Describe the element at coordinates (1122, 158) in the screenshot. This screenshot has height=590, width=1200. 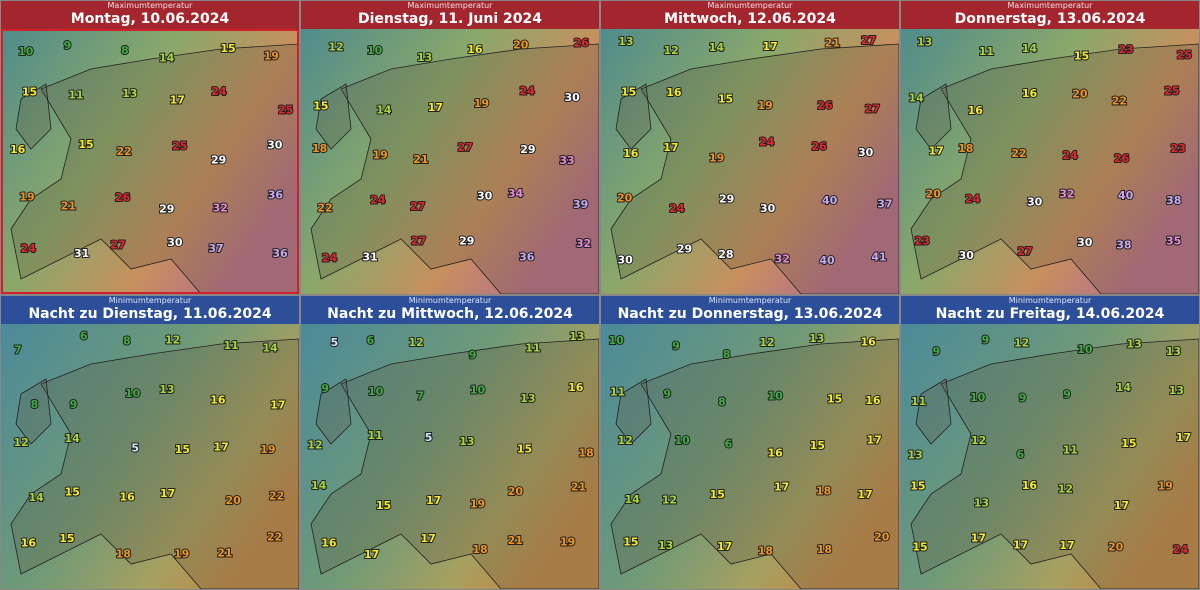
I see `temperature-label: 26` at that location.